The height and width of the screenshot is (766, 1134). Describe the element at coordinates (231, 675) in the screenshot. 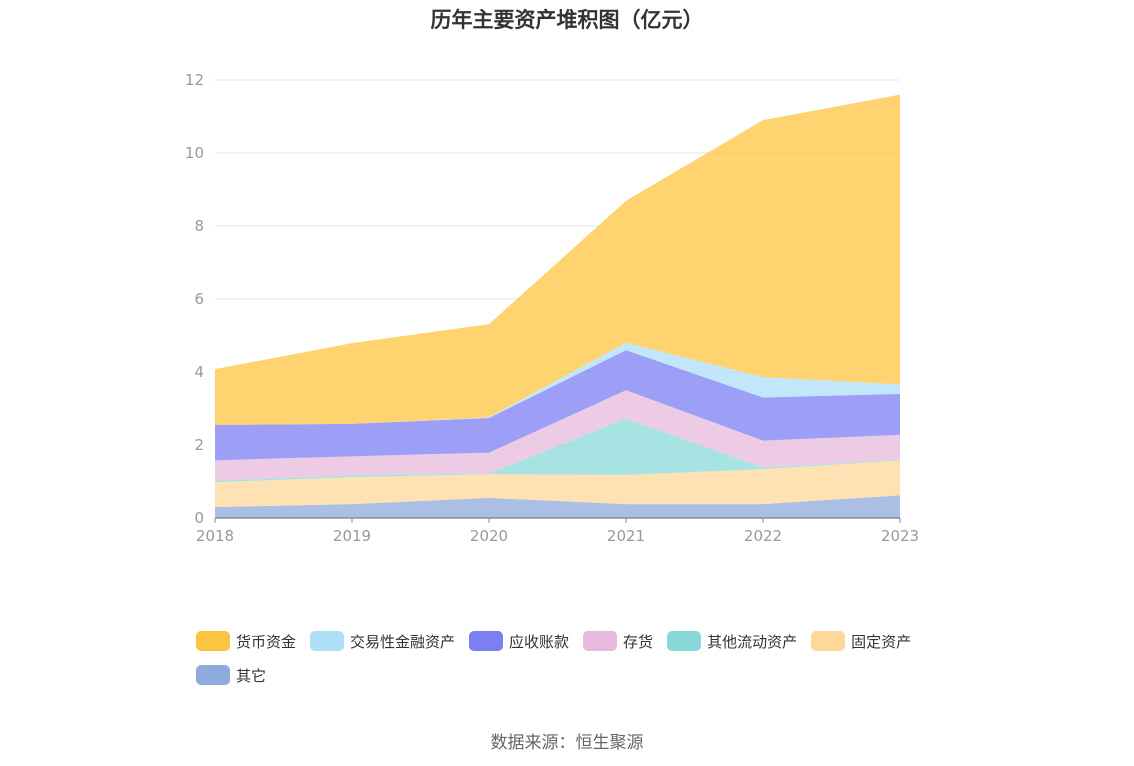

I see `legend-item: 其它` at that location.